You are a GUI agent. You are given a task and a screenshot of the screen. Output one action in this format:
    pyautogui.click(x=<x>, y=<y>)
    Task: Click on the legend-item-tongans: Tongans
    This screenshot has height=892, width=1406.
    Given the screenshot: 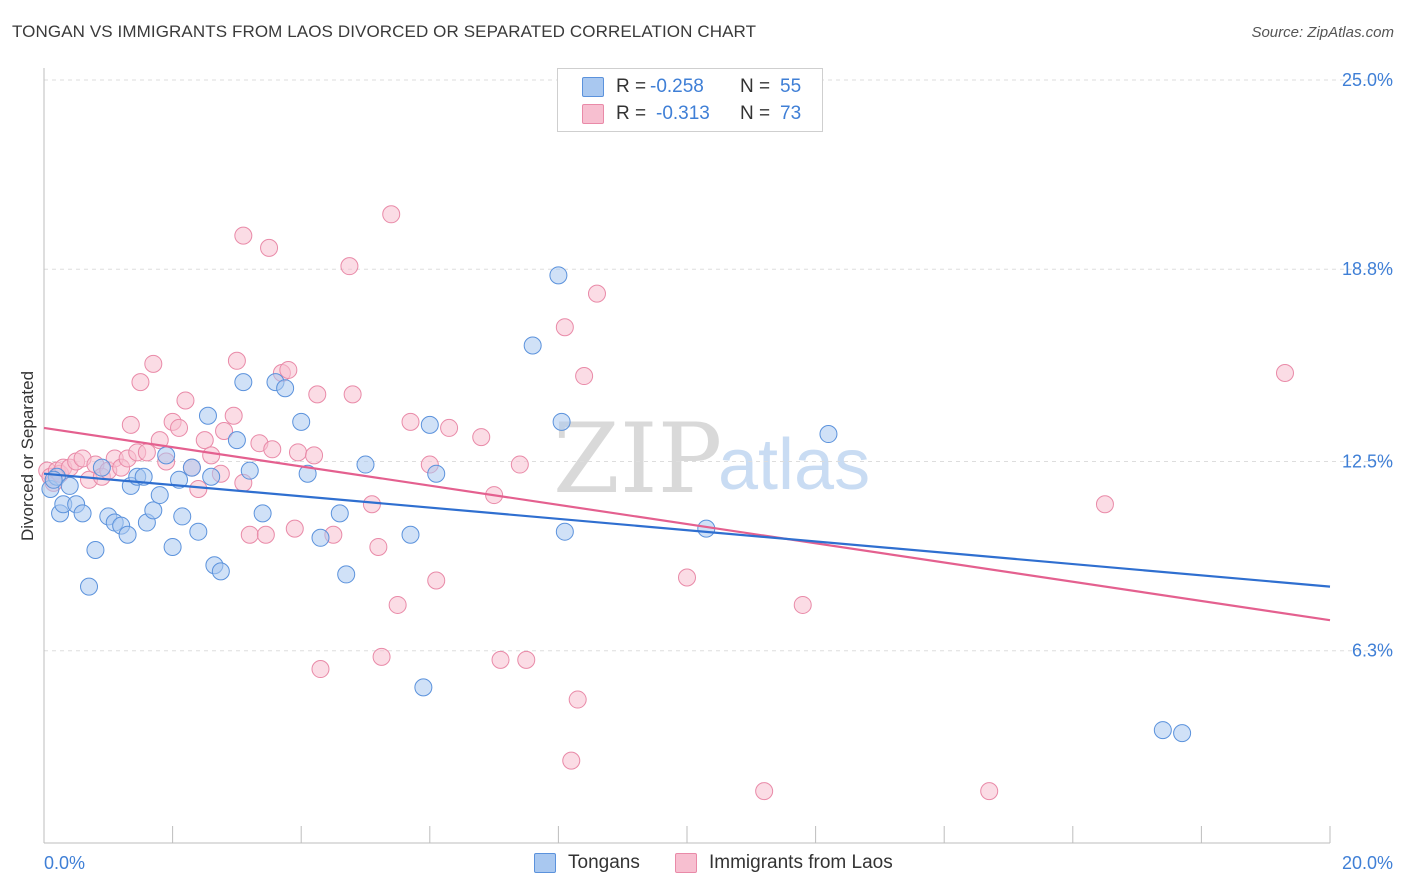 What is the action you would take?
    pyautogui.click(x=587, y=863)
    